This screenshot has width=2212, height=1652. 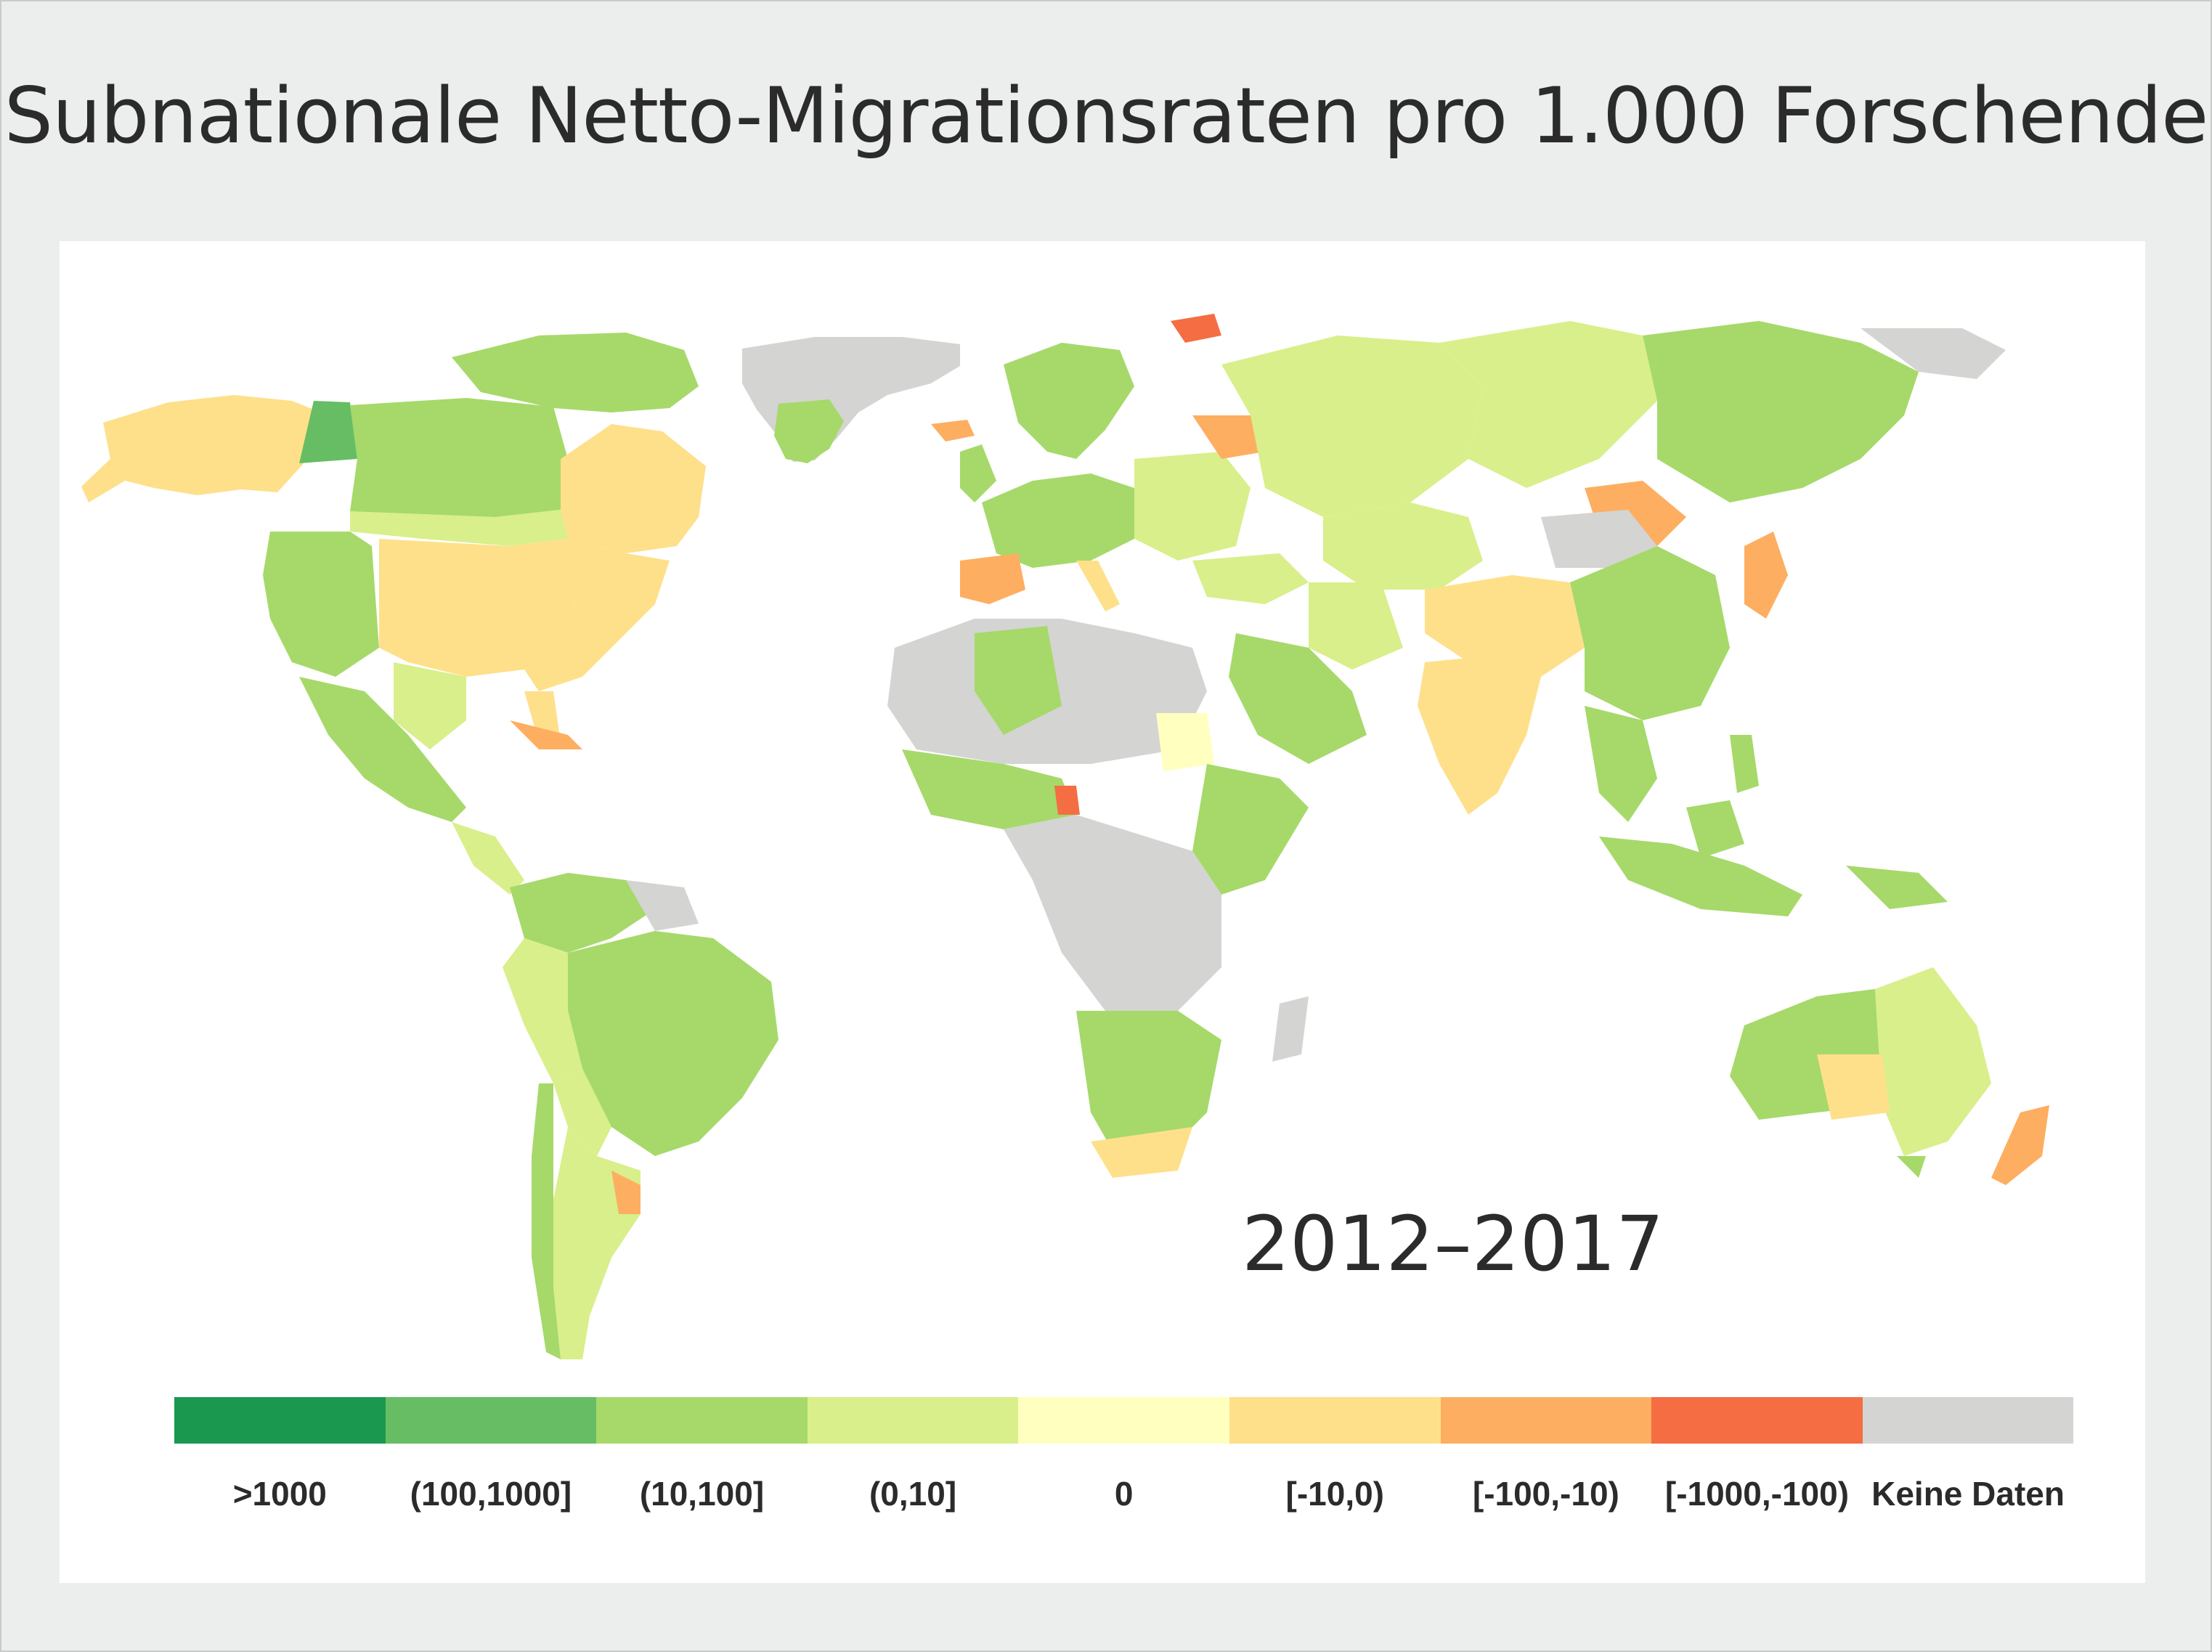 I want to click on region-iceland, so click(x=953, y=431).